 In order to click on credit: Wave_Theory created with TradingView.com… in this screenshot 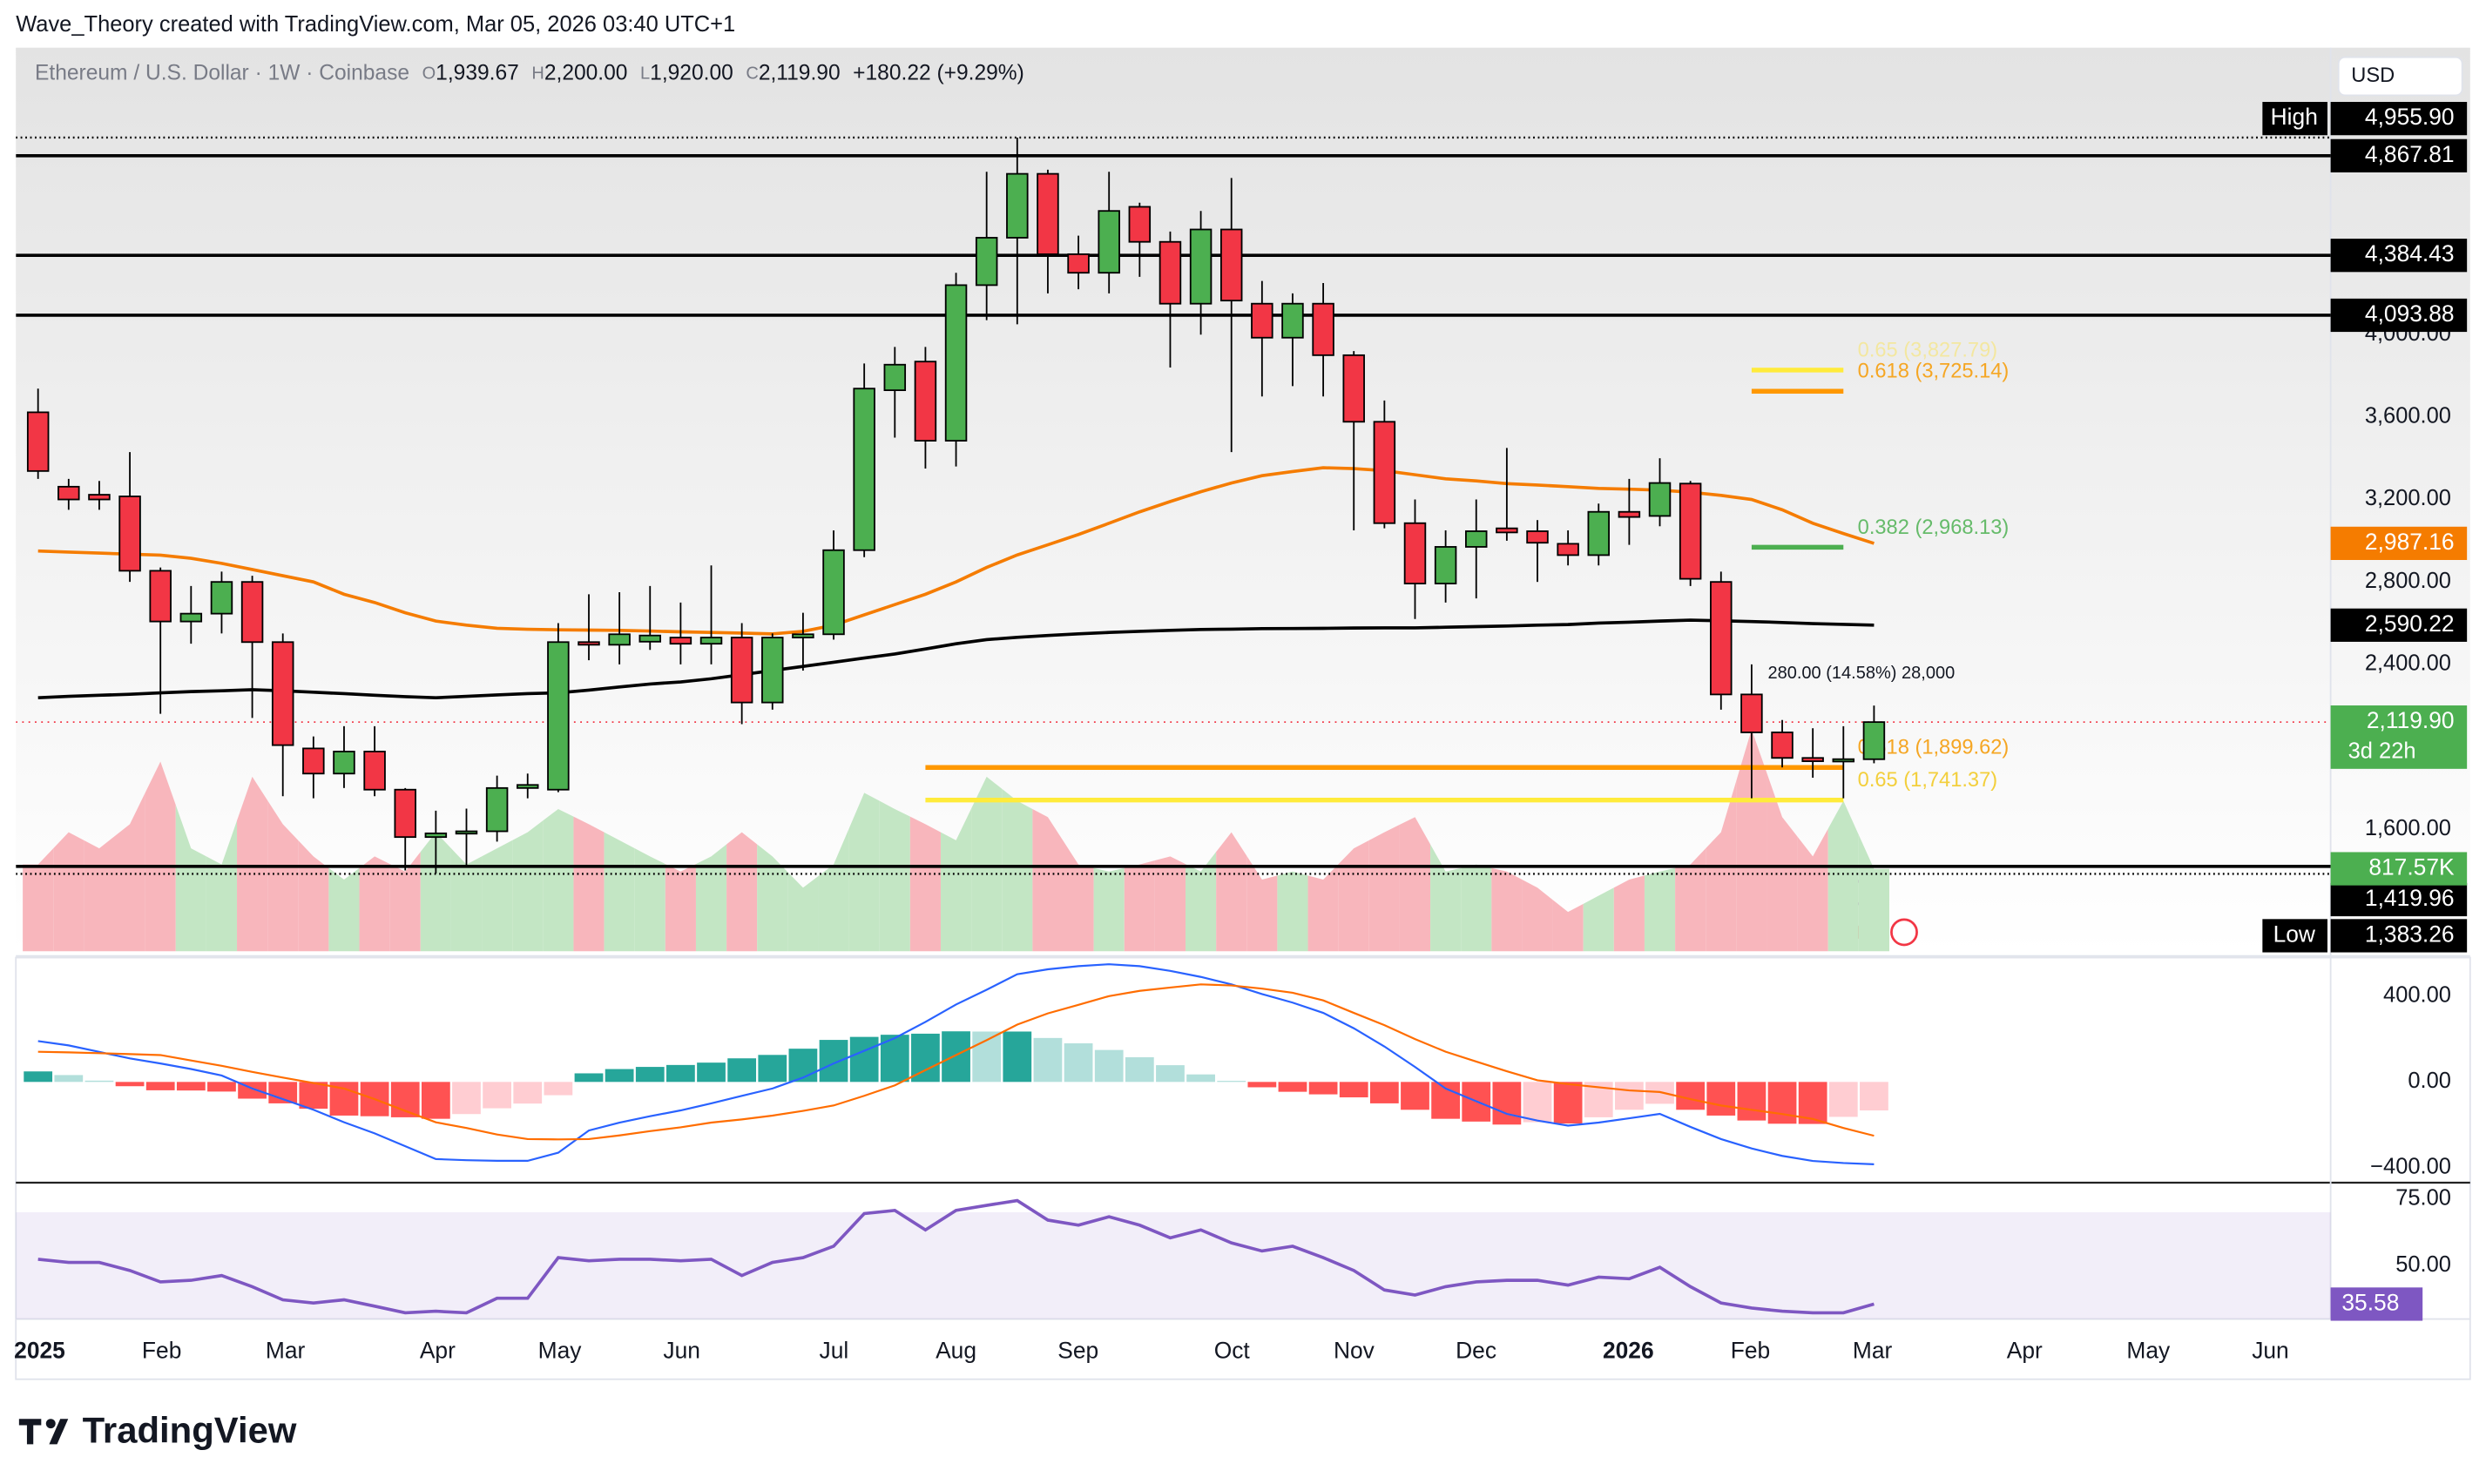, I will do `click(375, 25)`.